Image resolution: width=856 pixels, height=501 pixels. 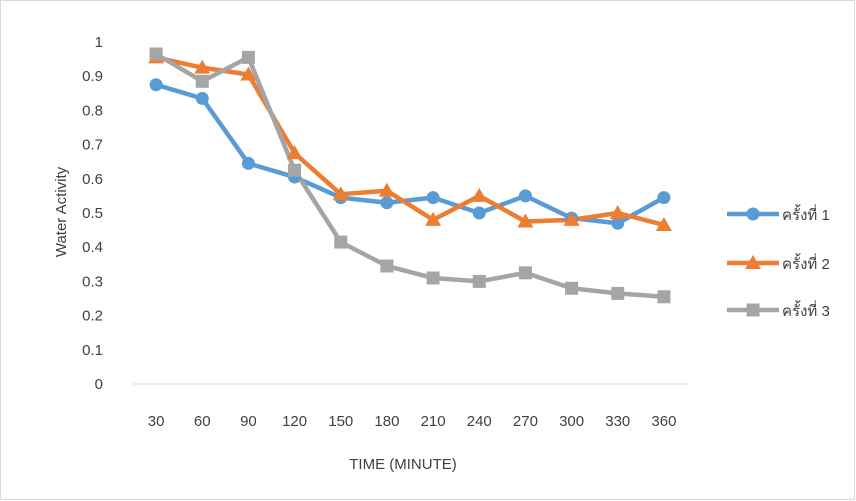 What do you see at coordinates (248, 421) in the screenshot?
I see `x-tick-label: 90` at bounding box center [248, 421].